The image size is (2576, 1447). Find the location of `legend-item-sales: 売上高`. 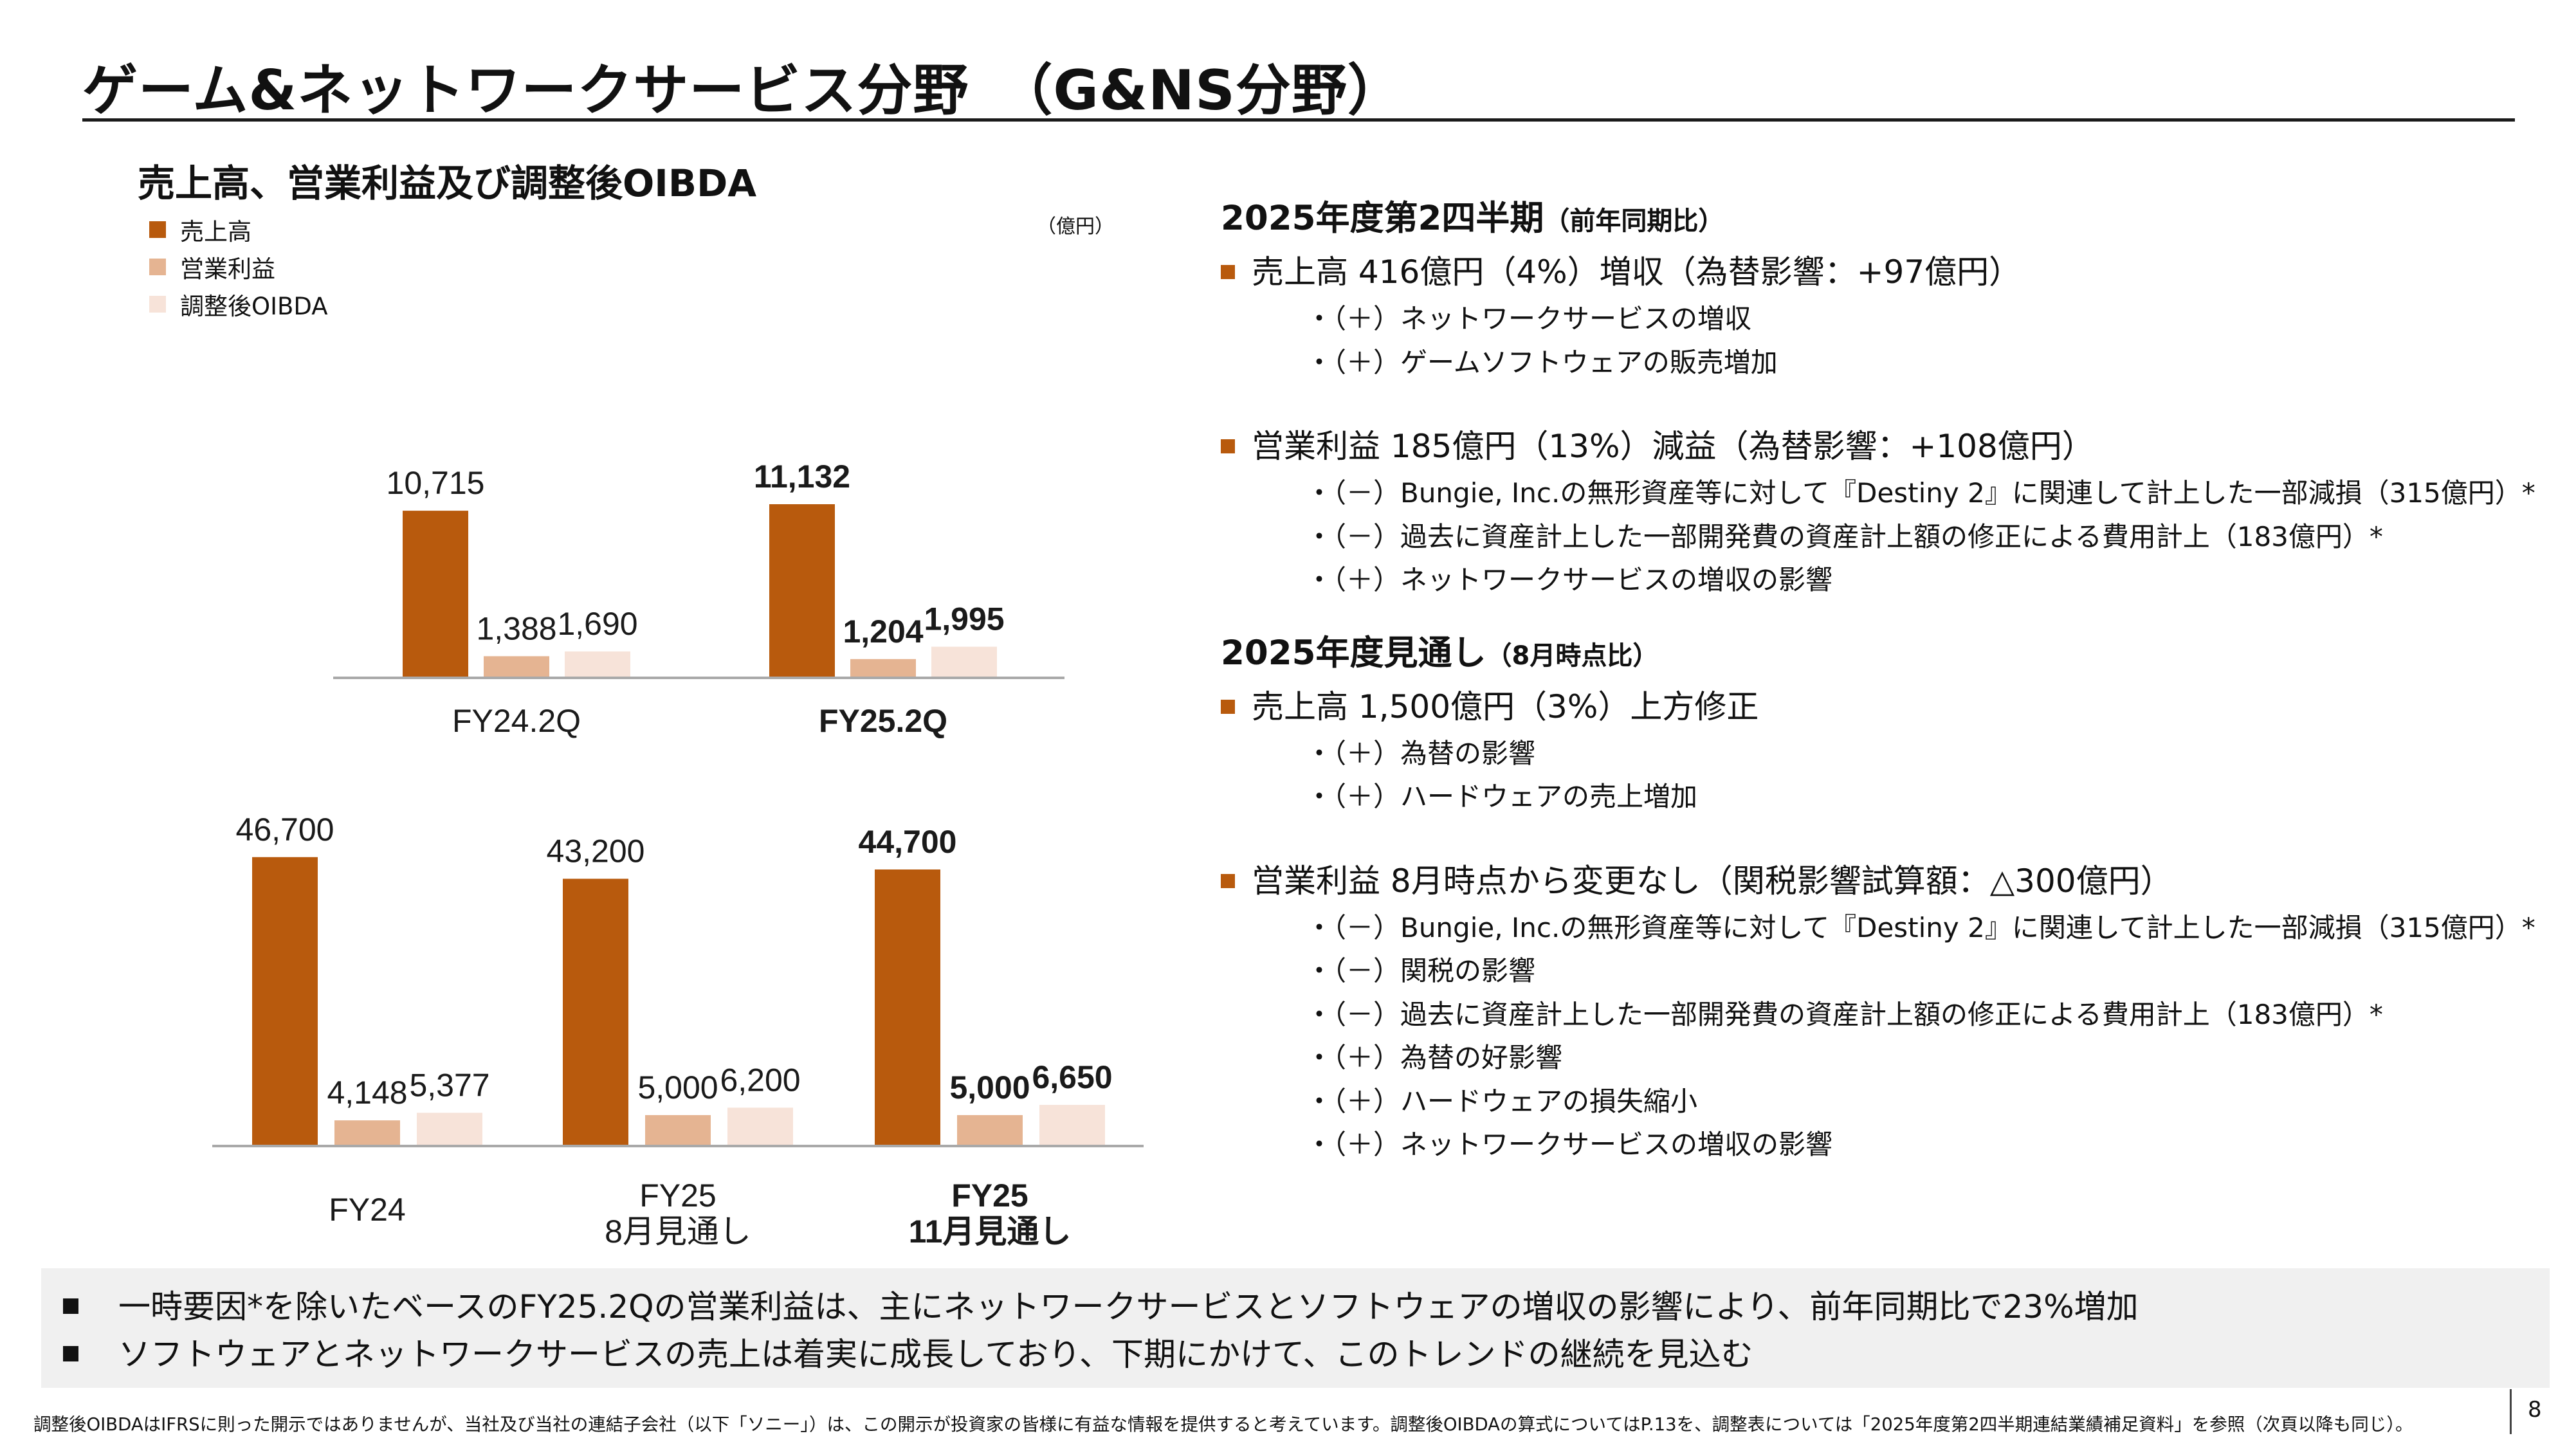

legend-item-sales: 売上高 is located at coordinates (238, 229).